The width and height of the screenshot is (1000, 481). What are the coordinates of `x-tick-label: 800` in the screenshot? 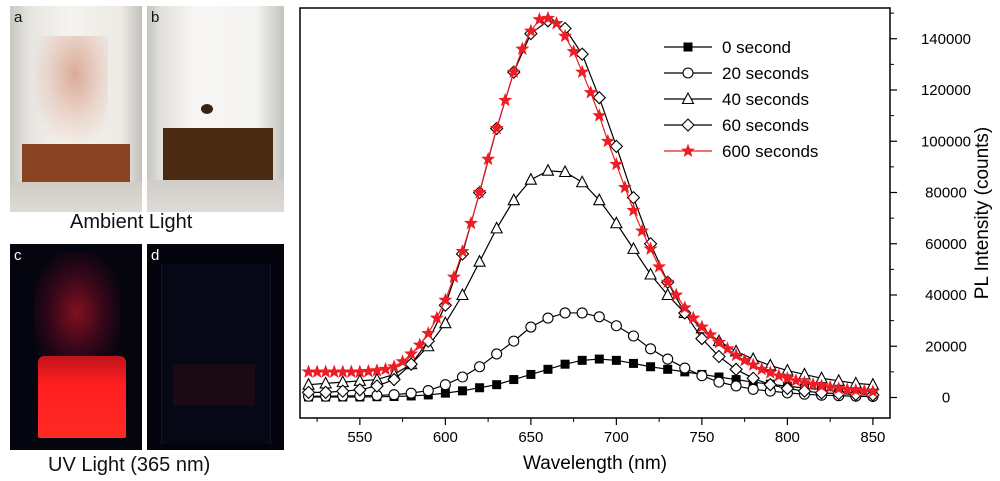 It's located at (787, 437).